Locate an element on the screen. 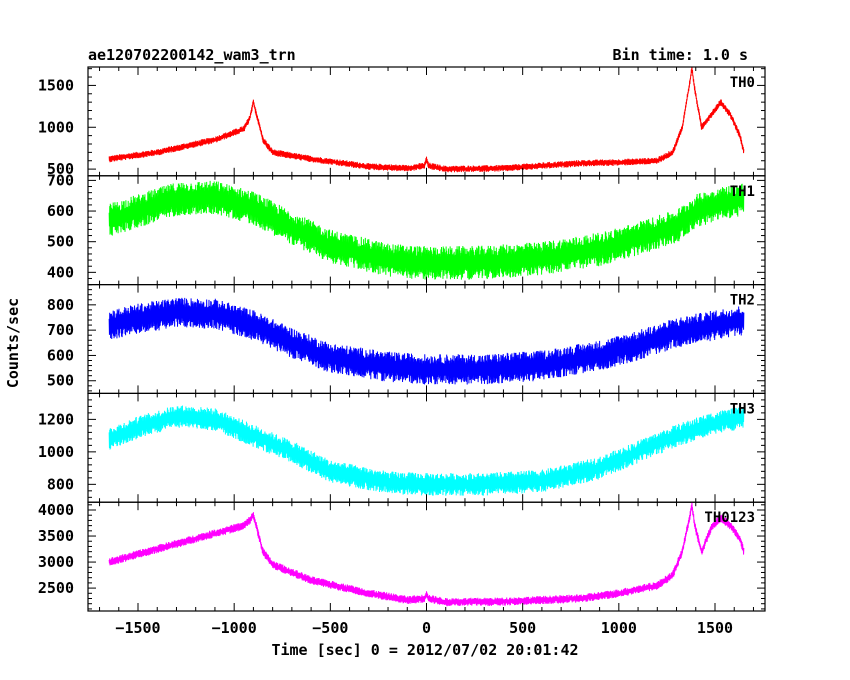 This screenshot has width=850, height=680. y-tick-label: 400 is located at coordinates (60, 272).